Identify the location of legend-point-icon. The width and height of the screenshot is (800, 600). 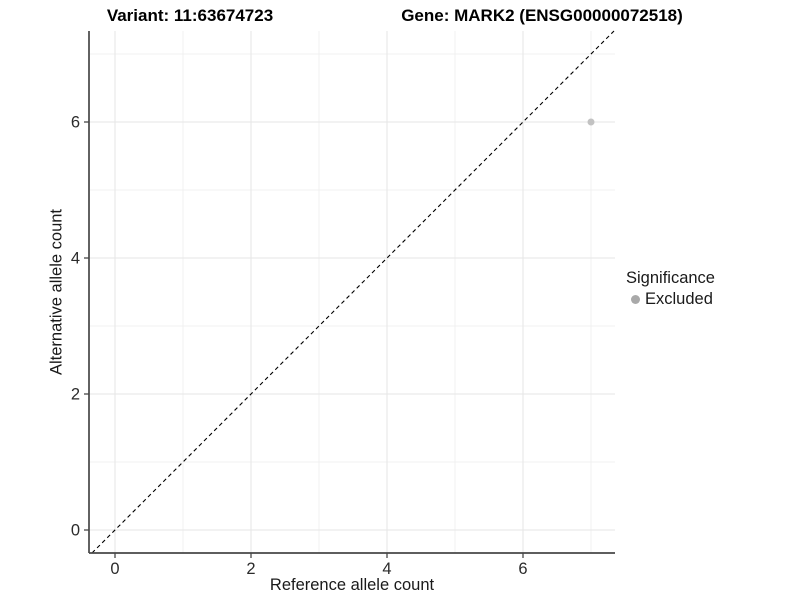
(635, 299).